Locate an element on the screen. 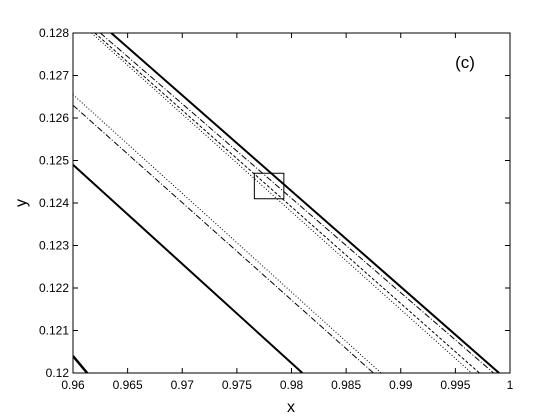 This screenshot has height=420, width=560. x-tick-label: 0.995 is located at coordinates (455, 385).